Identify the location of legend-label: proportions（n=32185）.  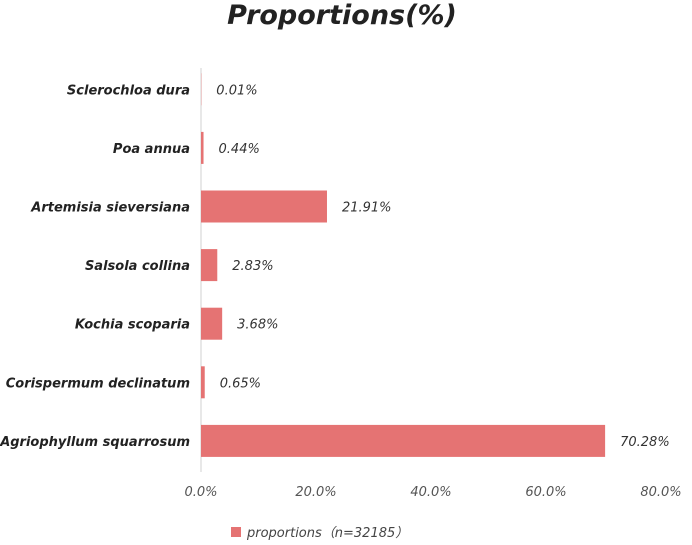
(327, 533).